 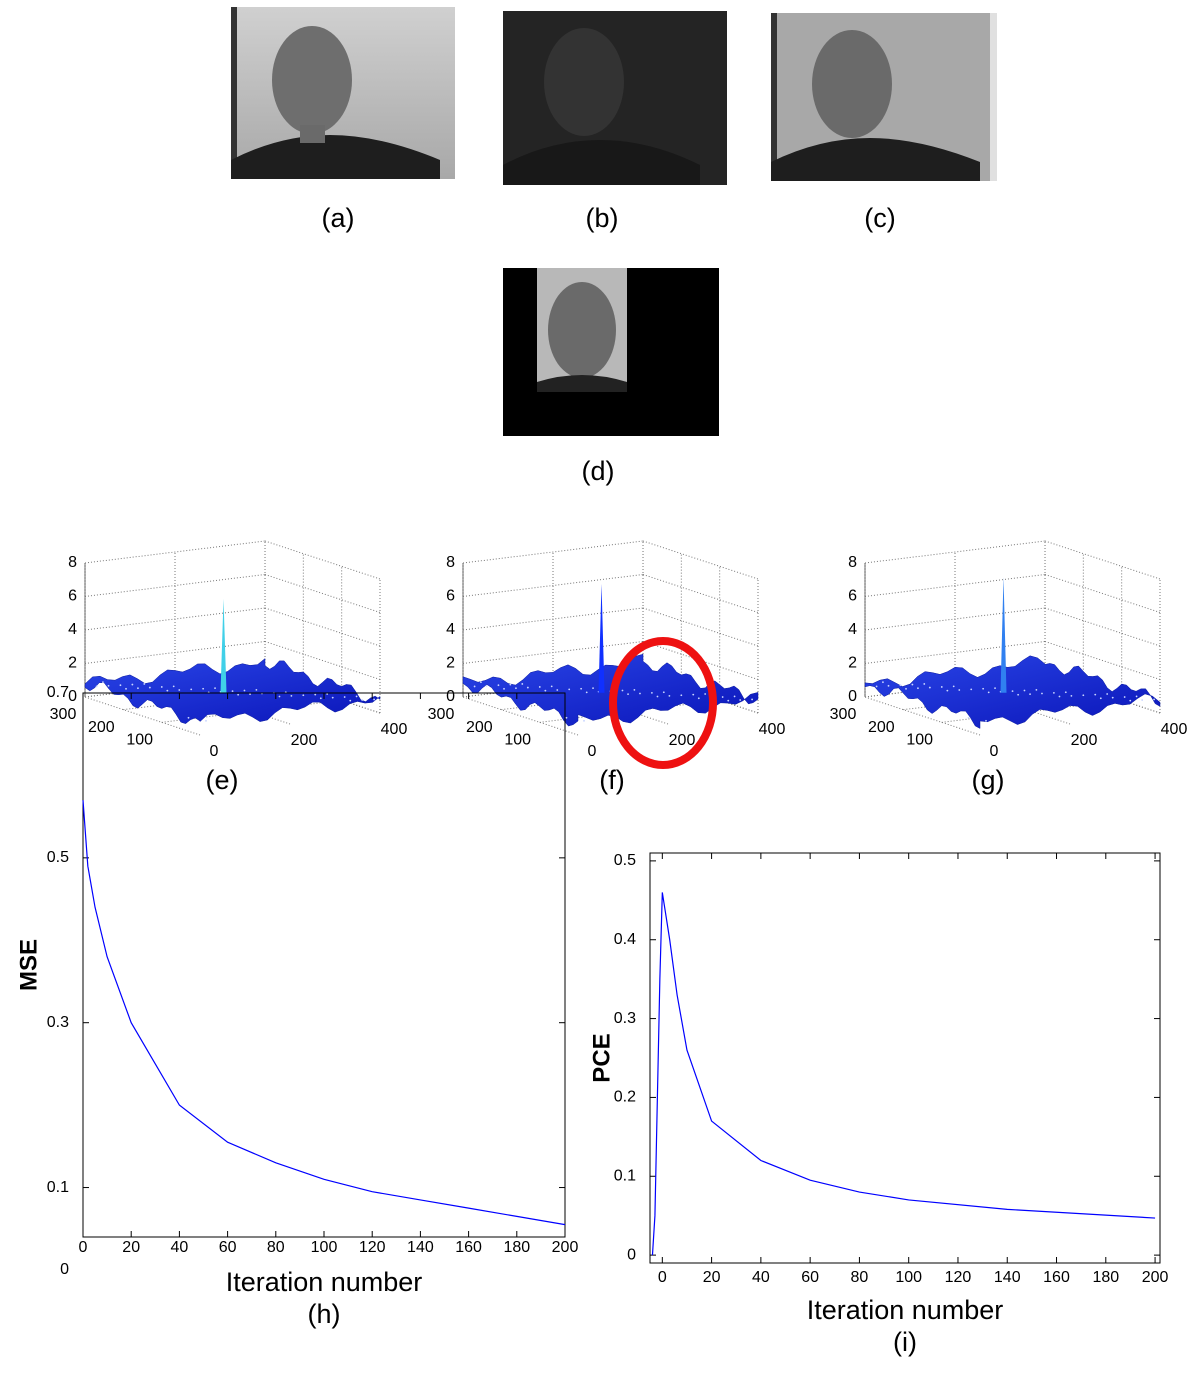 I want to click on caption: (i), so click(x=905, y=1342).